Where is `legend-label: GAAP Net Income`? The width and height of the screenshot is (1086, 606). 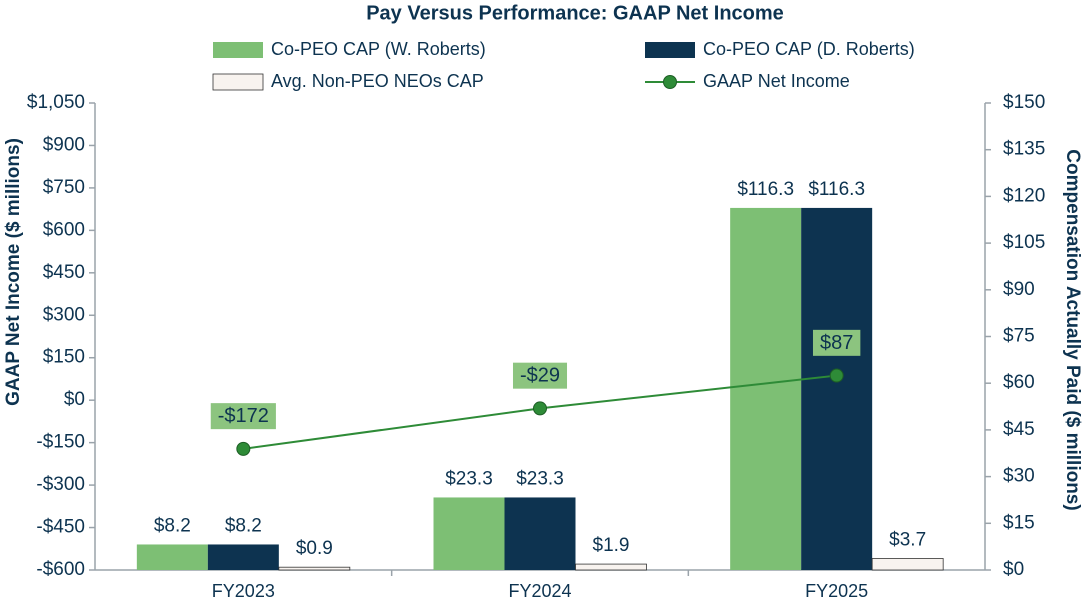
legend-label: GAAP Net Income is located at coordinates (776, 81).